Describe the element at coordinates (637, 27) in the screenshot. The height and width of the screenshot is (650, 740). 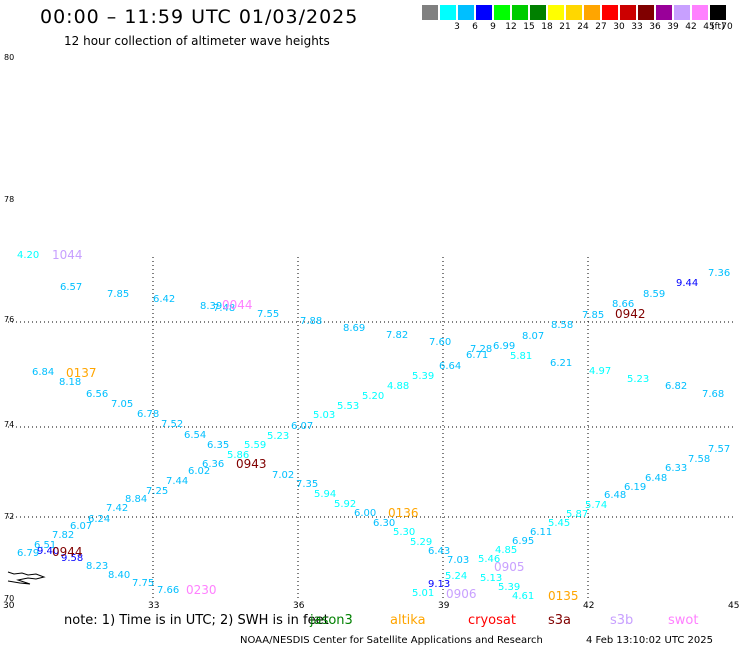
I see `scale-tick-label: 33` at that location.